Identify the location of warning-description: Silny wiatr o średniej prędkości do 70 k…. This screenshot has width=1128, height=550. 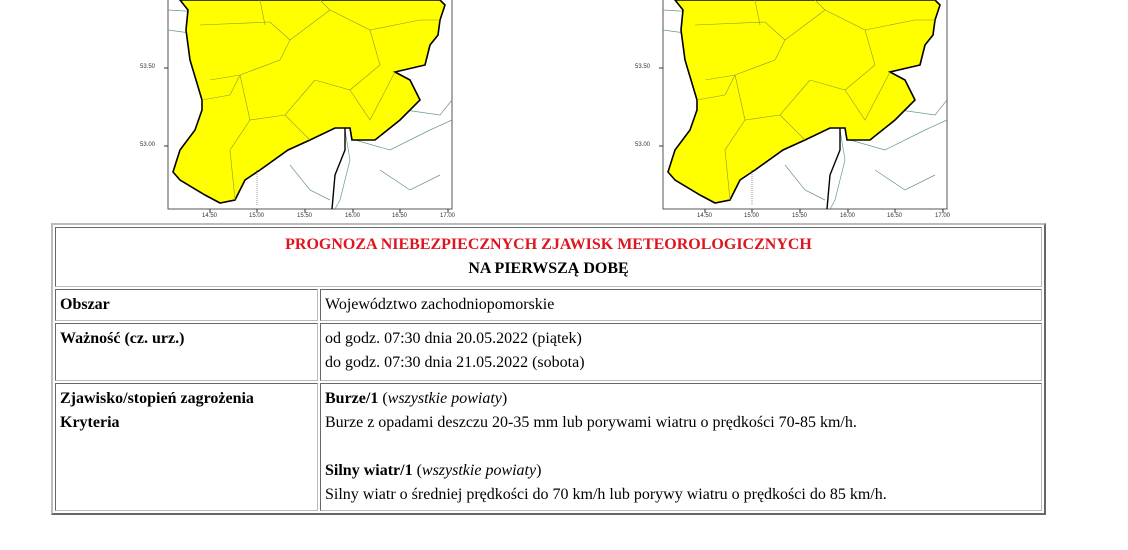
(606, 494).